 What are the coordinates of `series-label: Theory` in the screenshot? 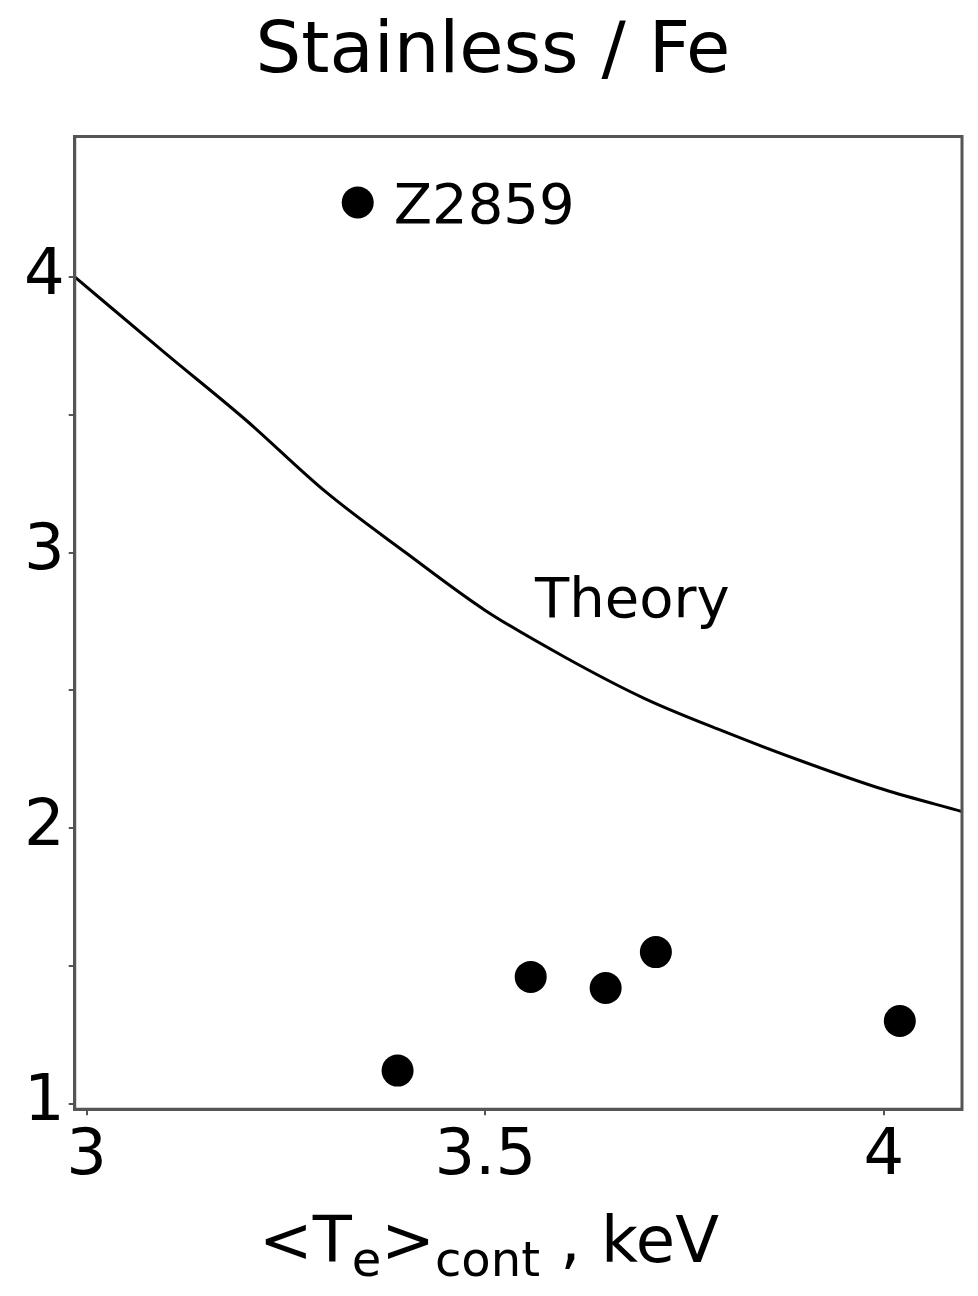 It's located at (632, 597).